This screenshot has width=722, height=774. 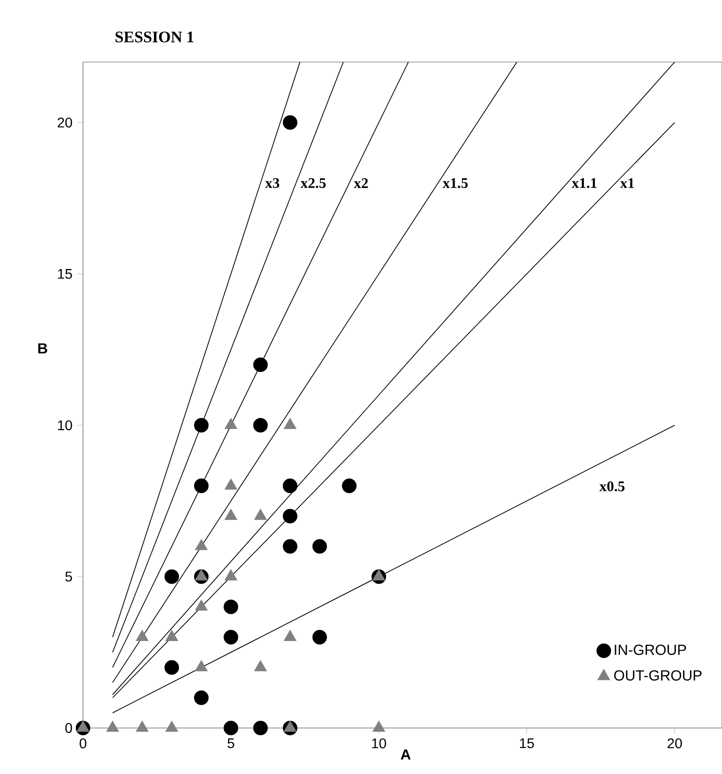 What do you see at coordinates (405, 754) in the screenshot?
I see `x-axis-title: A` at bounding box center [405, 754].